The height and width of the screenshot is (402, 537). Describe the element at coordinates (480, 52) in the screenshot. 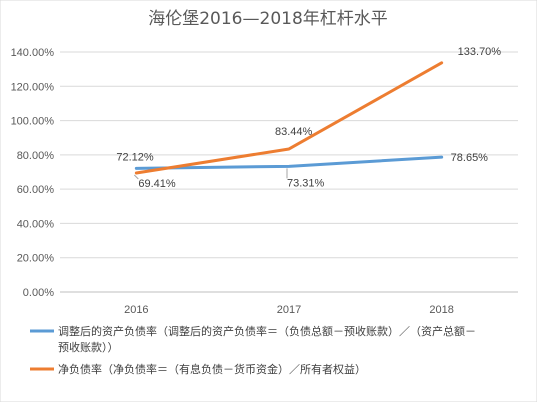

I see `data-label: 133.70%` at that location.